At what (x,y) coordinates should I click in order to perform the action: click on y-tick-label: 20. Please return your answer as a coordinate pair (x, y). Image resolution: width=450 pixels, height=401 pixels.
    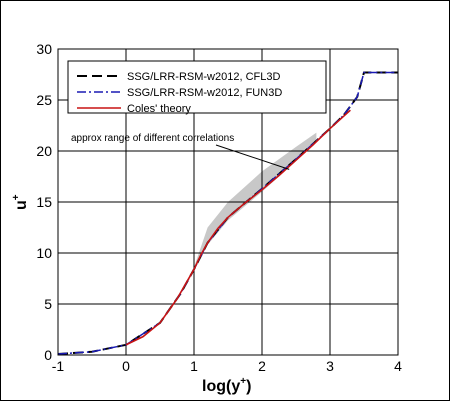
    Looking at the image, I should click on (44, 151).